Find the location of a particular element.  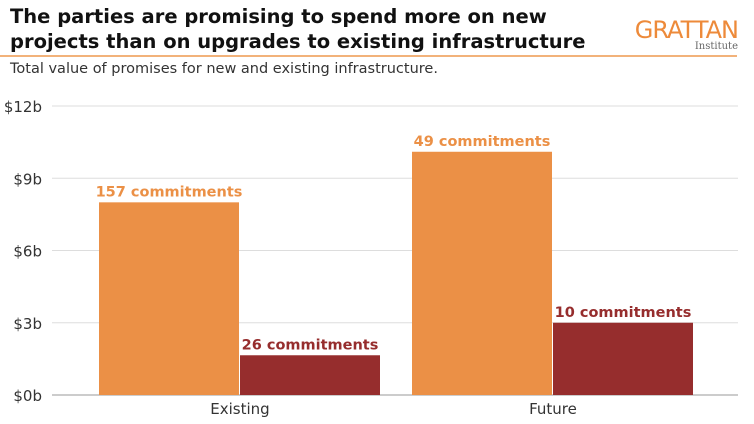

title-divider is located at coordinates (368, 56).